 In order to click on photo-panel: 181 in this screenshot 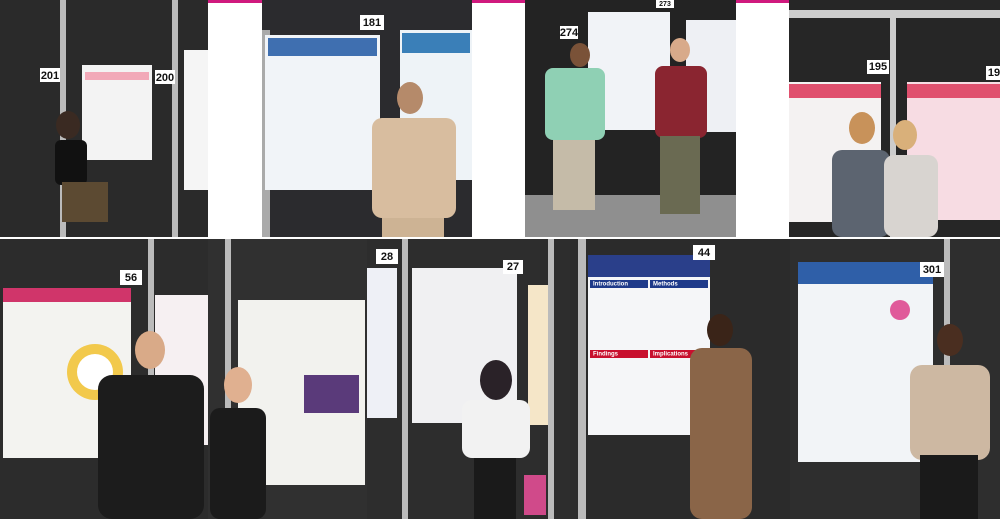, I will do `click(367, 118)`.